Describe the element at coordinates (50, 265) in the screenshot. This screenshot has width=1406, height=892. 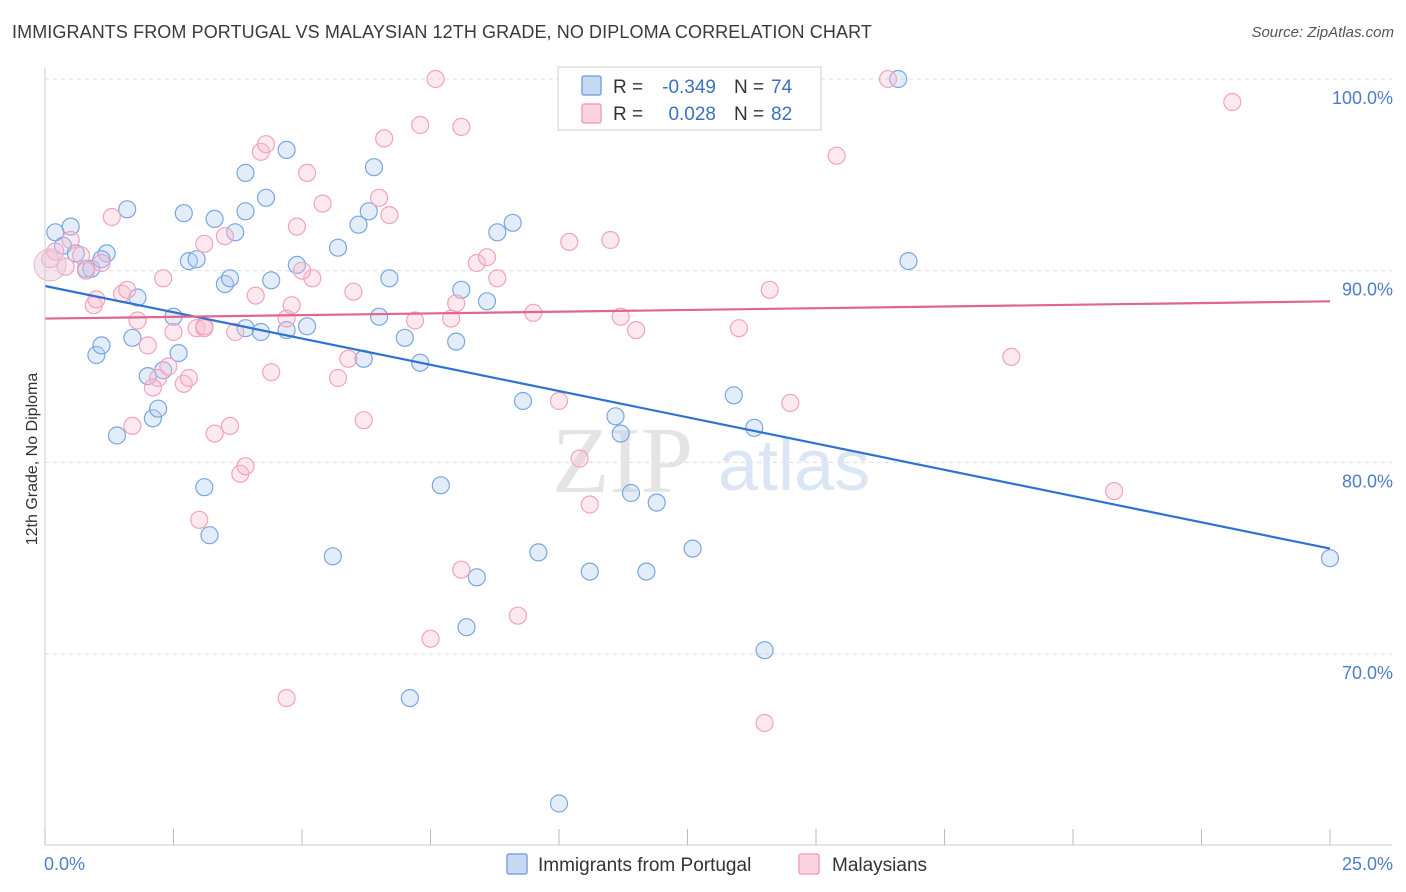
I see `point-cluster` at that location.